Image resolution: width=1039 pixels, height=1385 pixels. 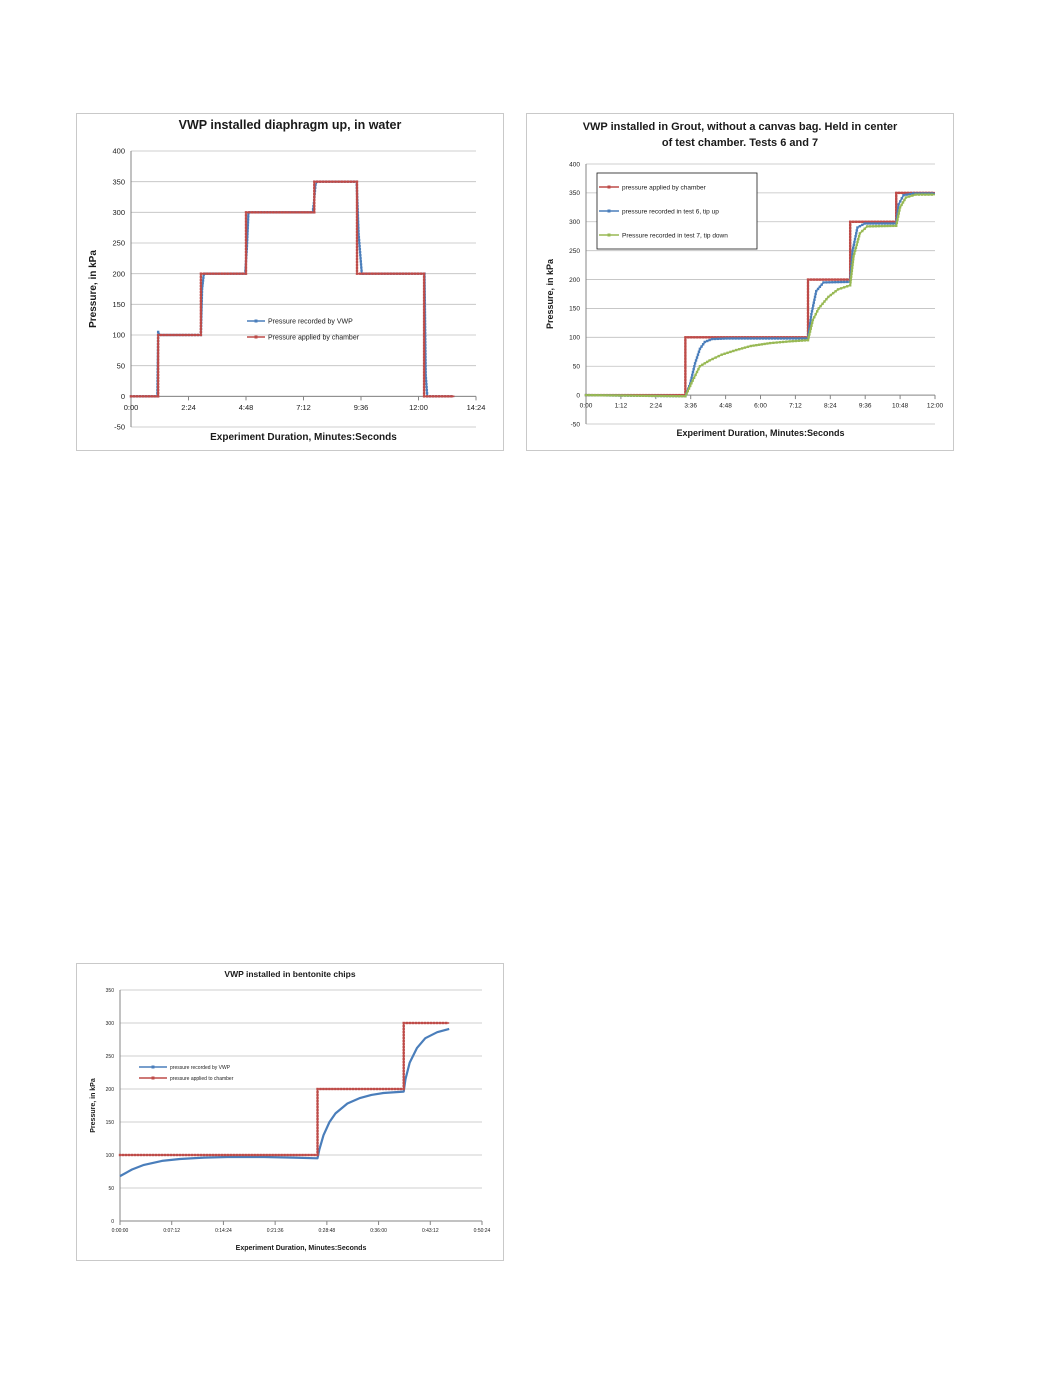 I want to click on x-tick-label: 0:21:36, so click(x=275, y=1231).